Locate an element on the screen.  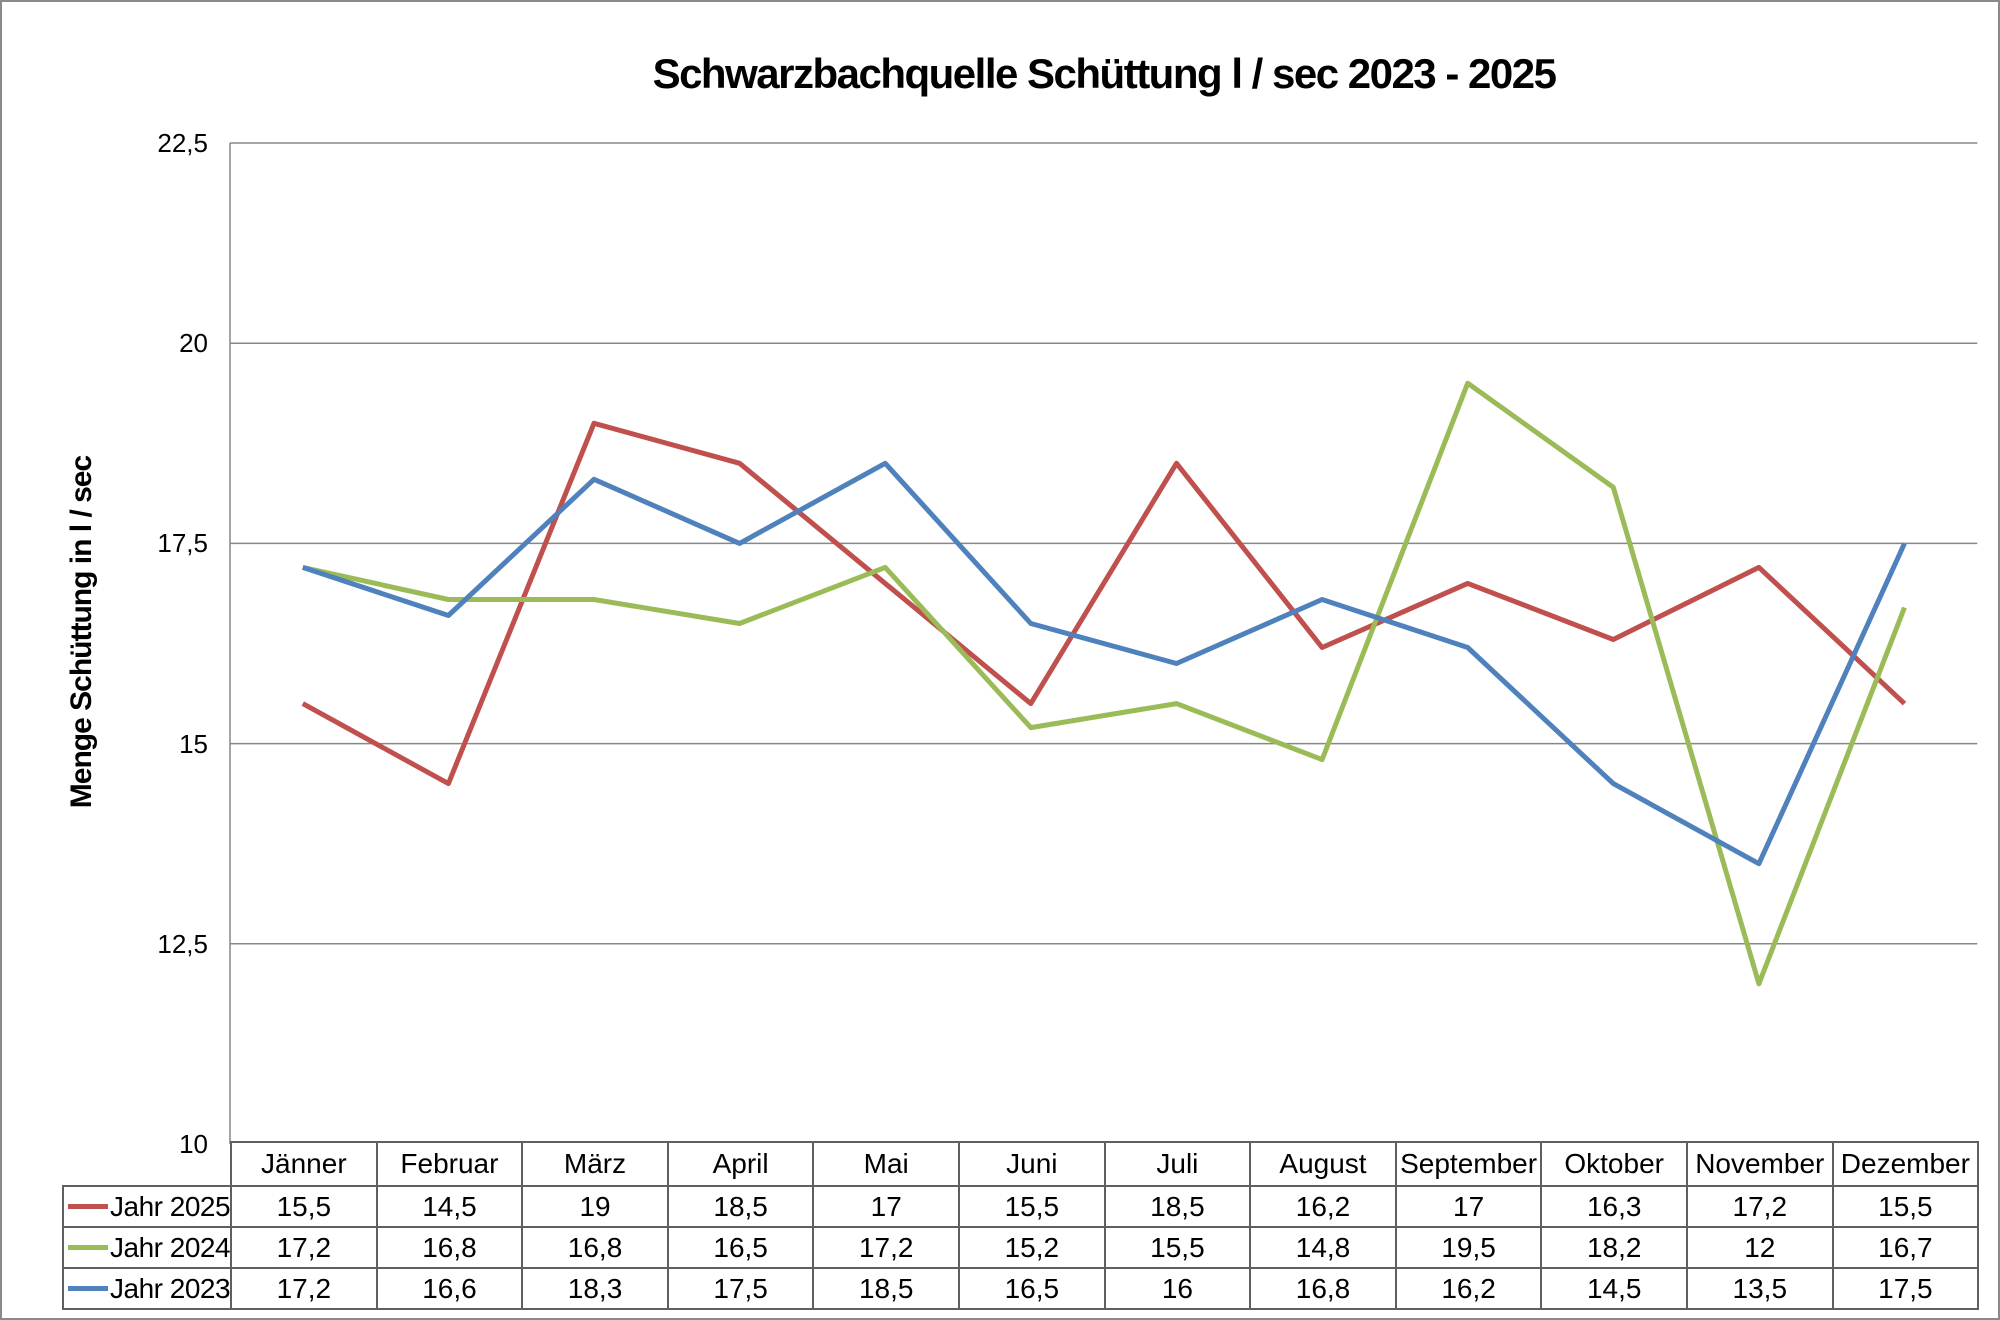
series-name-cell: Jahr 2025 is located at coordinates (147, 1206).